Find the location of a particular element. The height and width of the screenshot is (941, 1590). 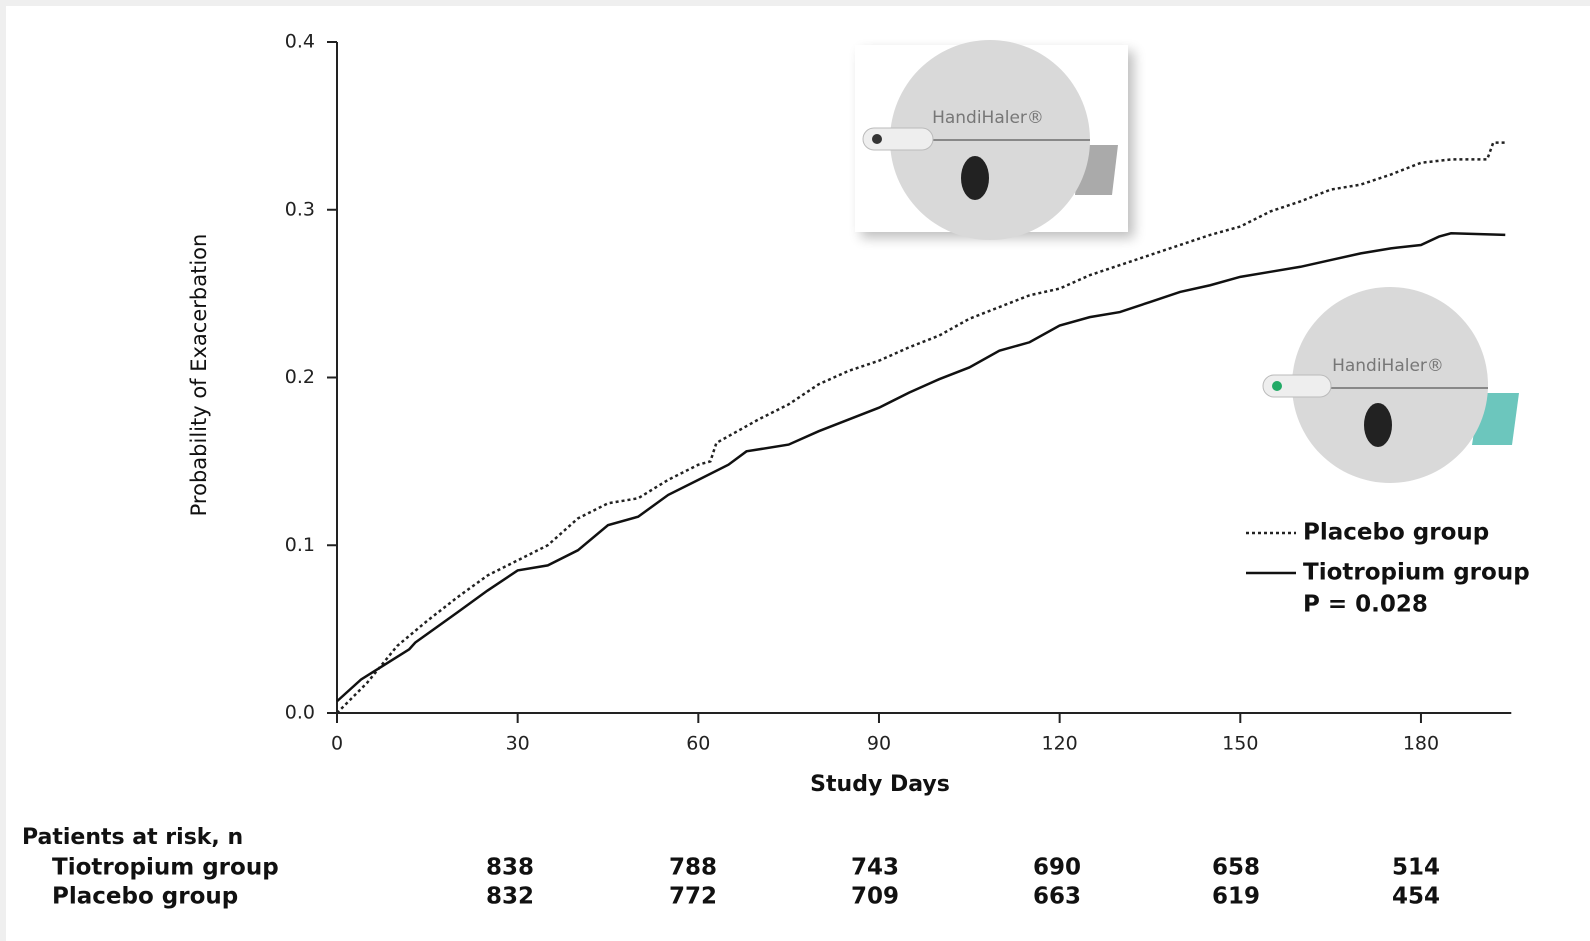

inhaler-body is located at coordinates (1390, 385).